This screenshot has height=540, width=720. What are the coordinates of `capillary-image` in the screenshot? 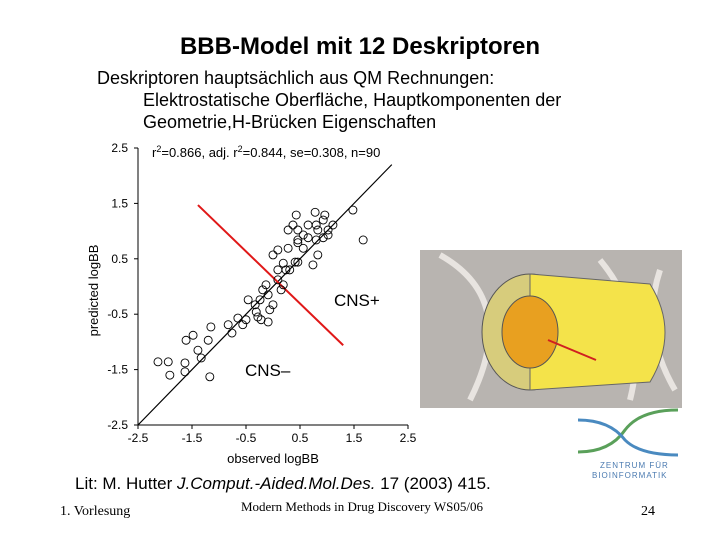 It's located at (551, 329).